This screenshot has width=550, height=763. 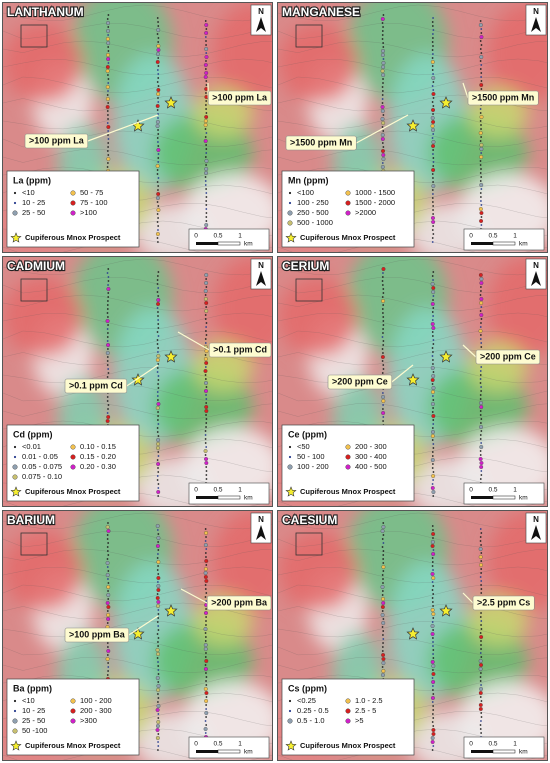 I want to click on scale-label: 0.5, so click(x=492, y=744).